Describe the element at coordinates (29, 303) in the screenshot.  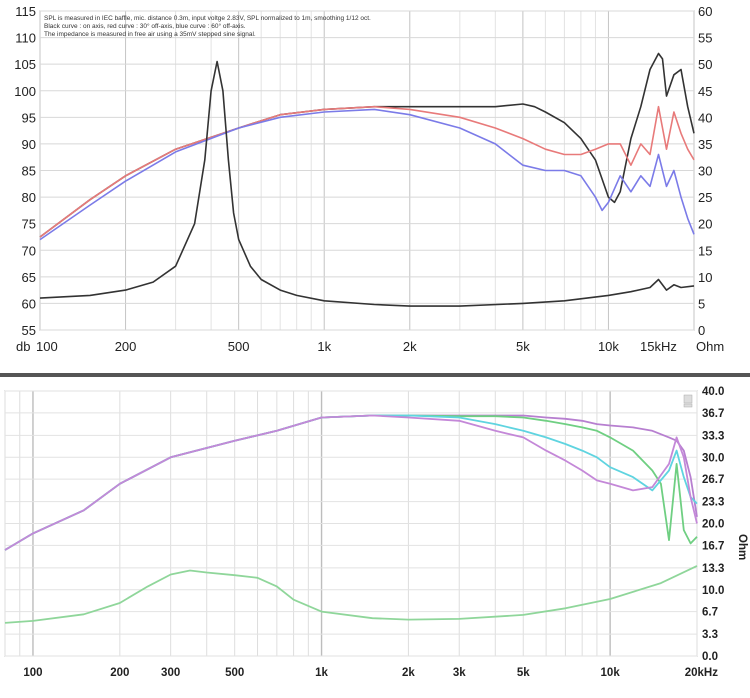
I see `top-left-tick: 60` at that location.